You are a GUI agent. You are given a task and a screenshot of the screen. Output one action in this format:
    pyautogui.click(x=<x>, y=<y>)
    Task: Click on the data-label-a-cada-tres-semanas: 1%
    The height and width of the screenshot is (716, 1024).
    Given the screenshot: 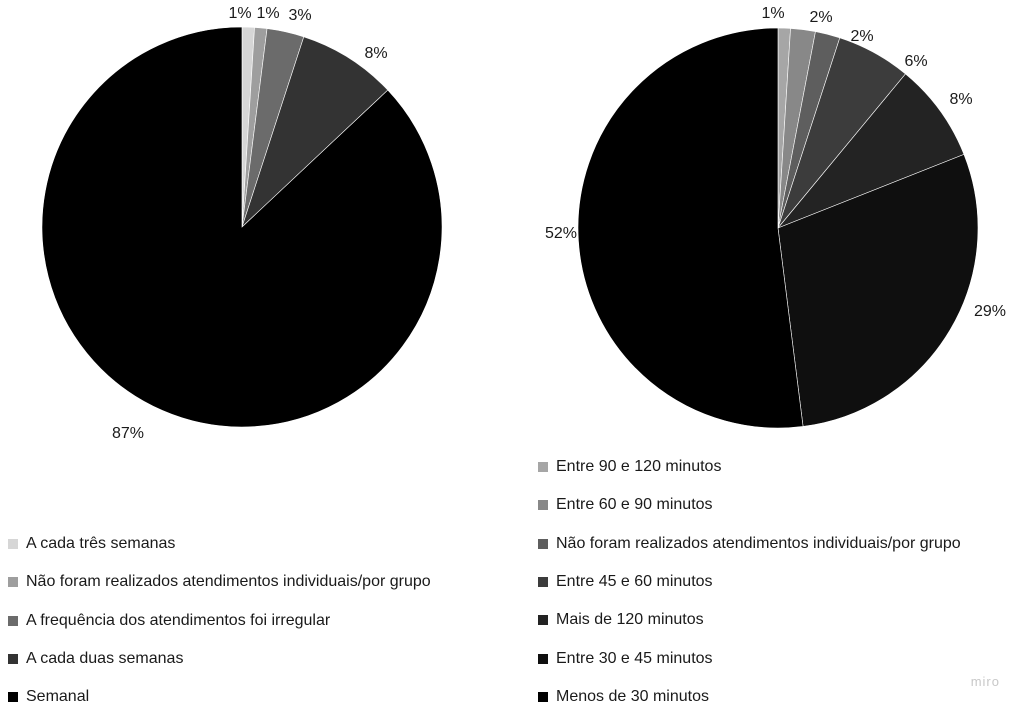 What is the action you would take?
    pyautogui.click(x=239, y=13)
    